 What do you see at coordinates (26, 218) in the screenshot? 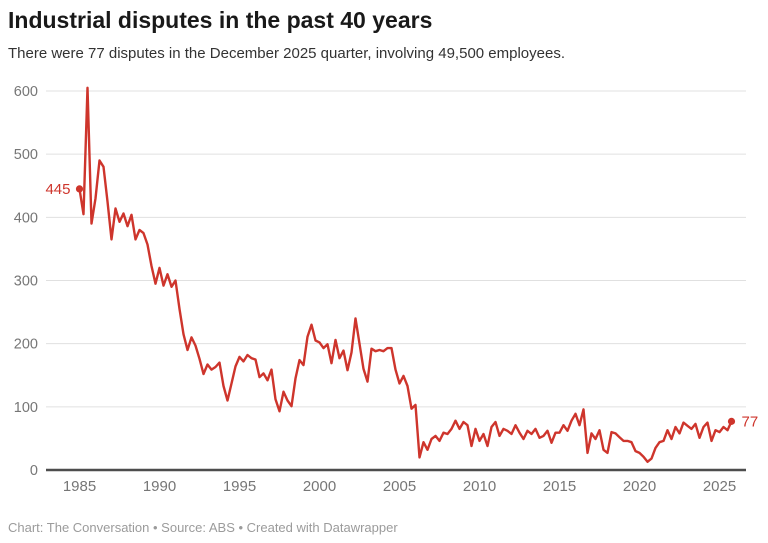
I see `y-tick-label: 400` at bounding box center [26, 218].